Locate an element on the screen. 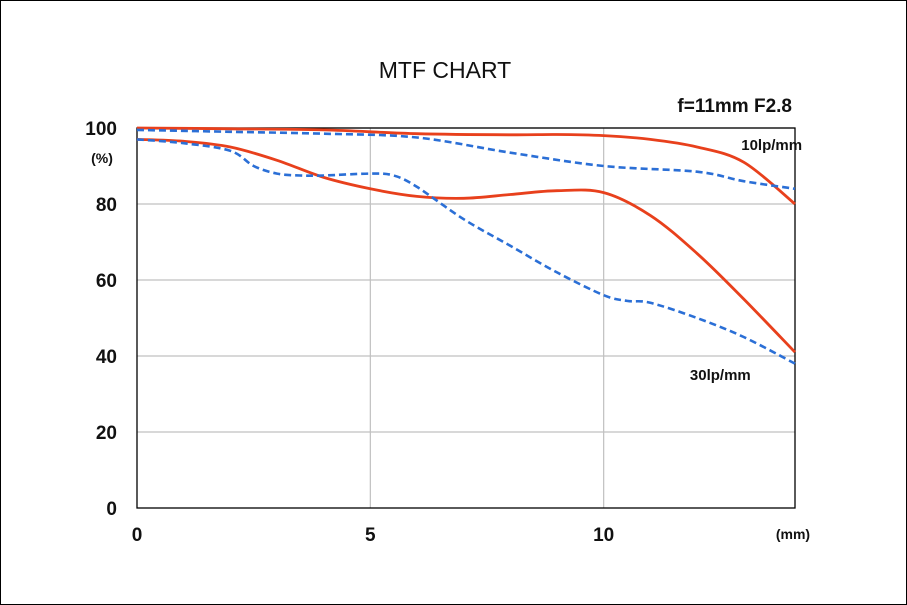  series-annotation-2: 30lp/mm is located at coordinates (720, 375).